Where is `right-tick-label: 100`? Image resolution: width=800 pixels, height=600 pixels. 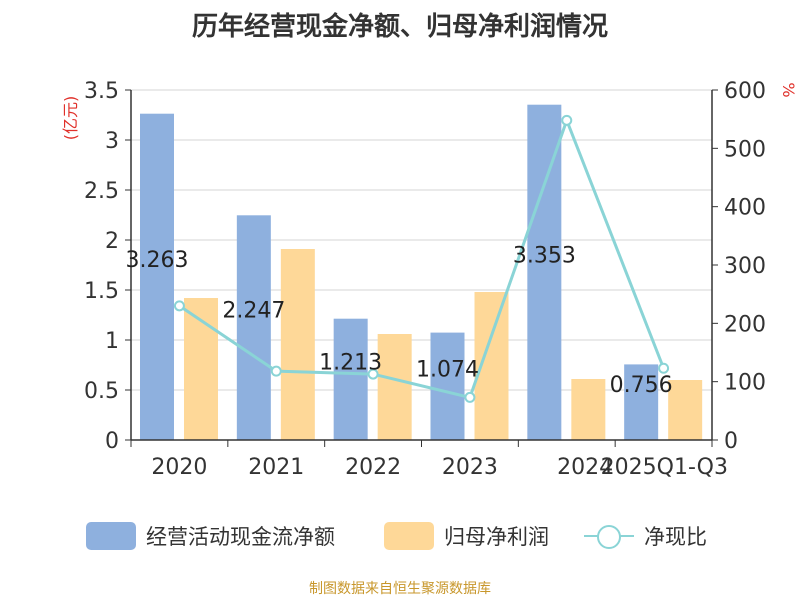
right-tick-label: 100 is located at coordinates (745, 383).